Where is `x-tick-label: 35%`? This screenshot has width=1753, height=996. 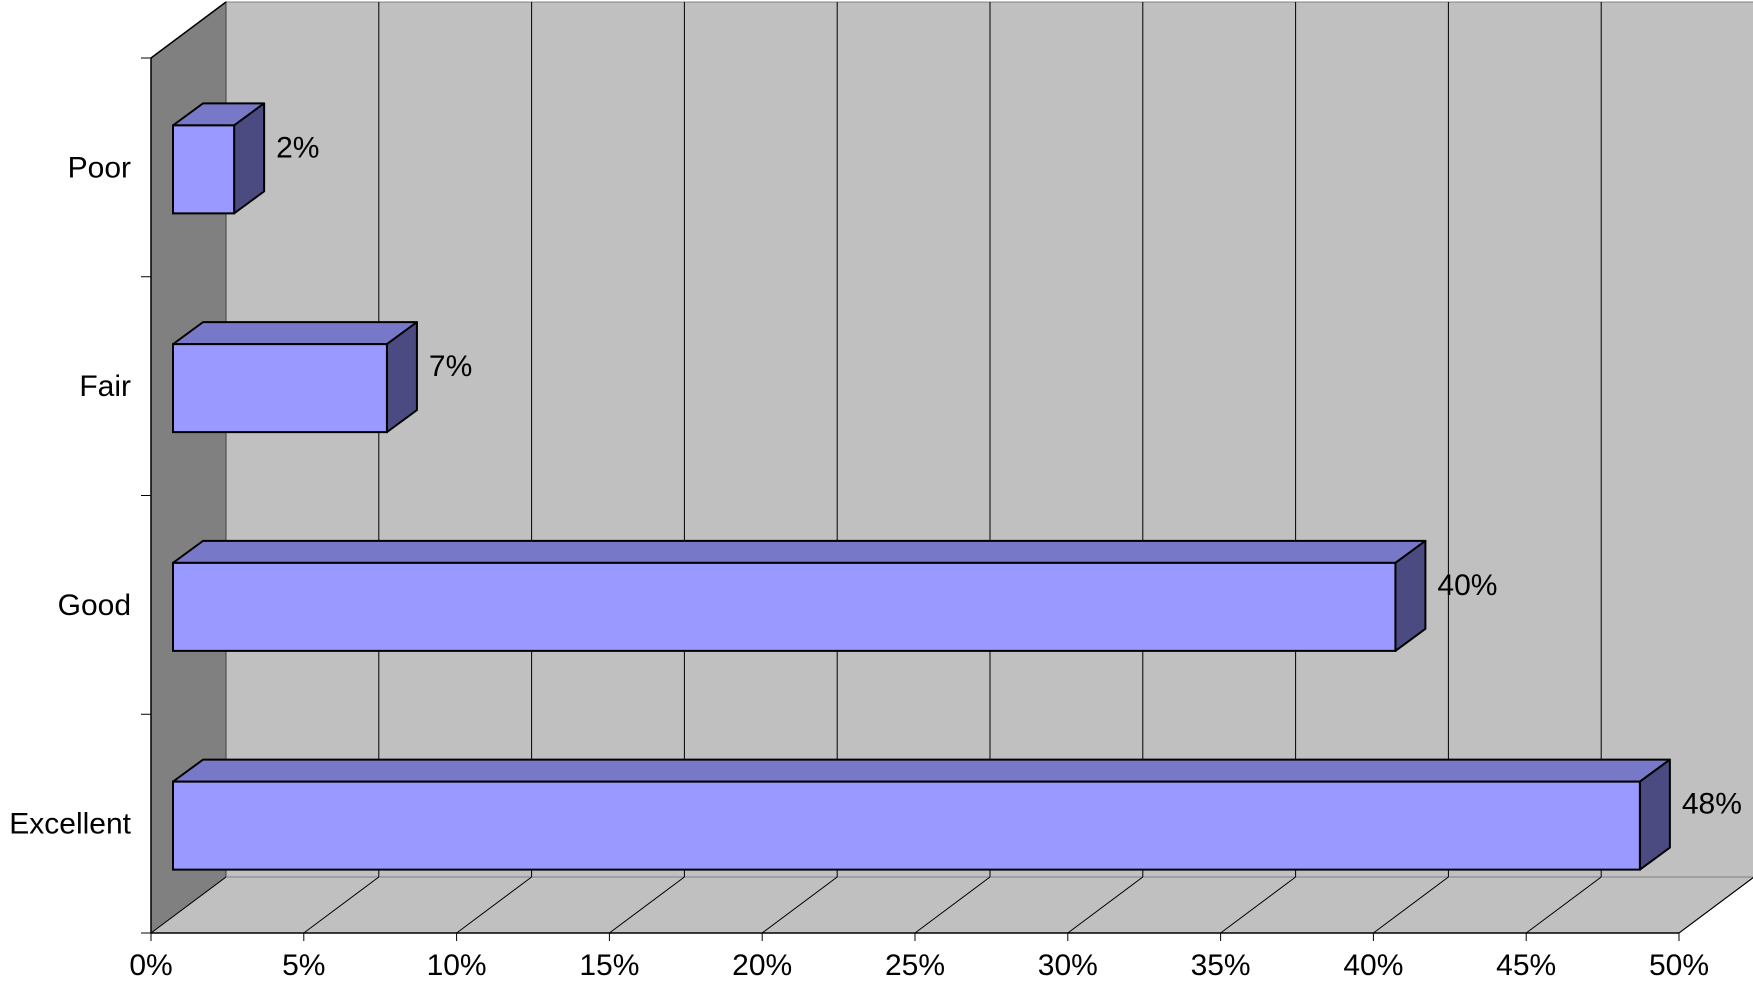 x-tick-label: 35% is located at coordinates (1221, 965).